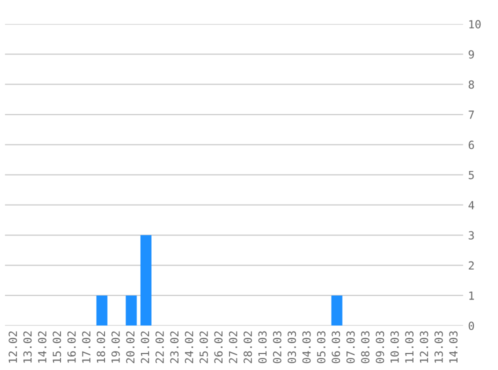 Image resolution: width=498 pixels, height=370 pixels. I want to click on x-tick-label: 26.02, so click(218, 347).